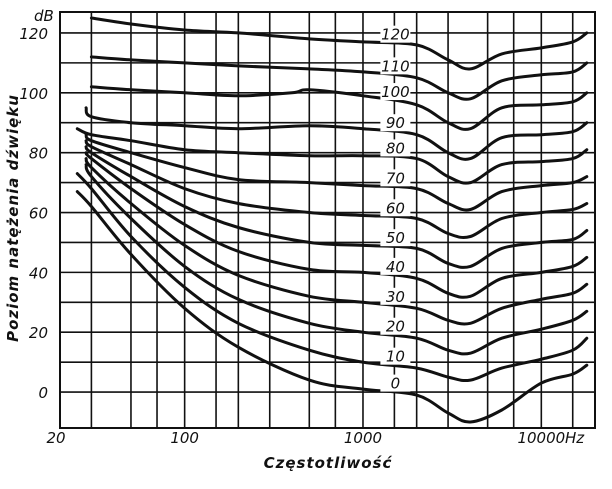 This screenshot has width=612, height=489. I want to click on y-unit-label: dB, so click(44, 16).